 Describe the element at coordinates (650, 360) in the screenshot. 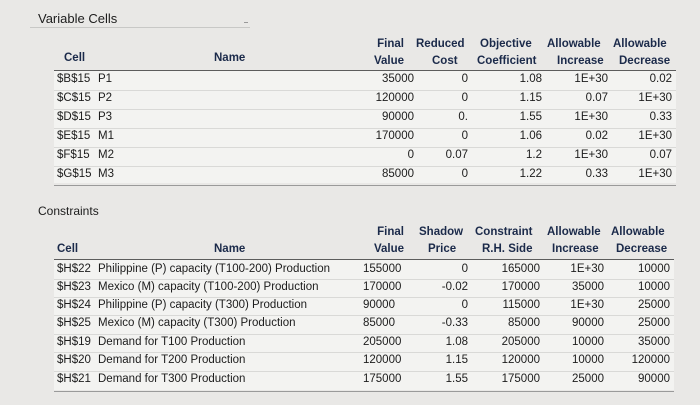

I see `allowable-decrease: 120000` at that location.